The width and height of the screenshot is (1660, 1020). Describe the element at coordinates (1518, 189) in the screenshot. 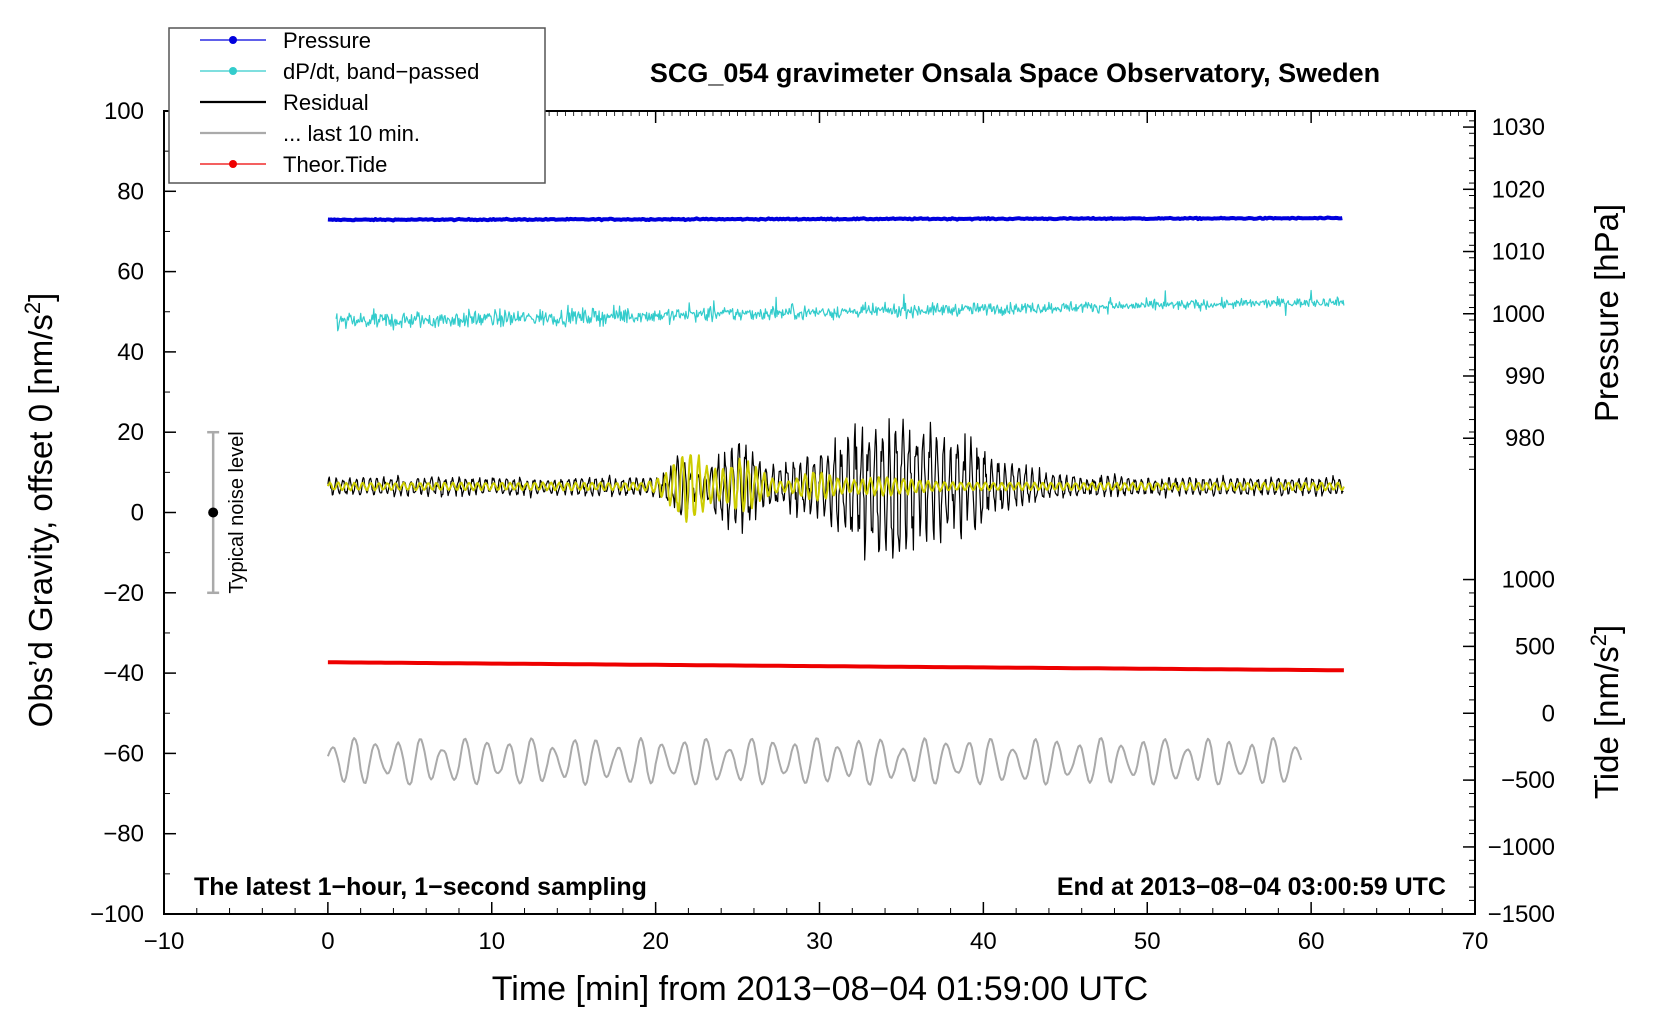

I see `pressure-tick-label: 1020` at that location.